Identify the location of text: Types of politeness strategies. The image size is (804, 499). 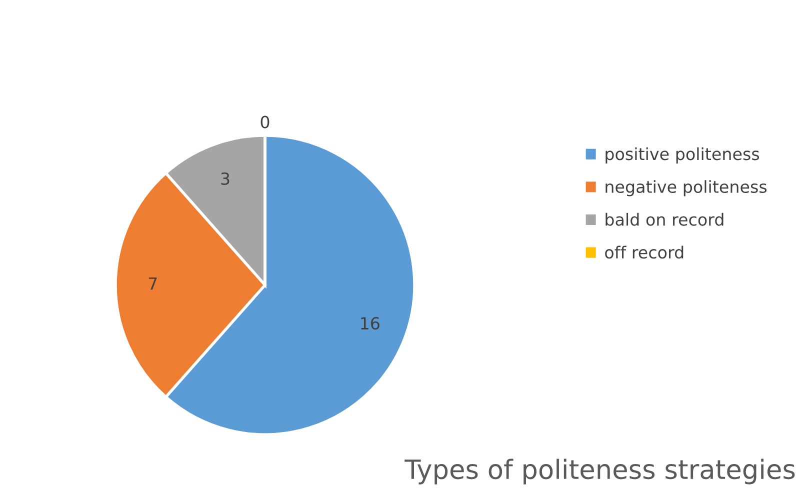
(599, 471).